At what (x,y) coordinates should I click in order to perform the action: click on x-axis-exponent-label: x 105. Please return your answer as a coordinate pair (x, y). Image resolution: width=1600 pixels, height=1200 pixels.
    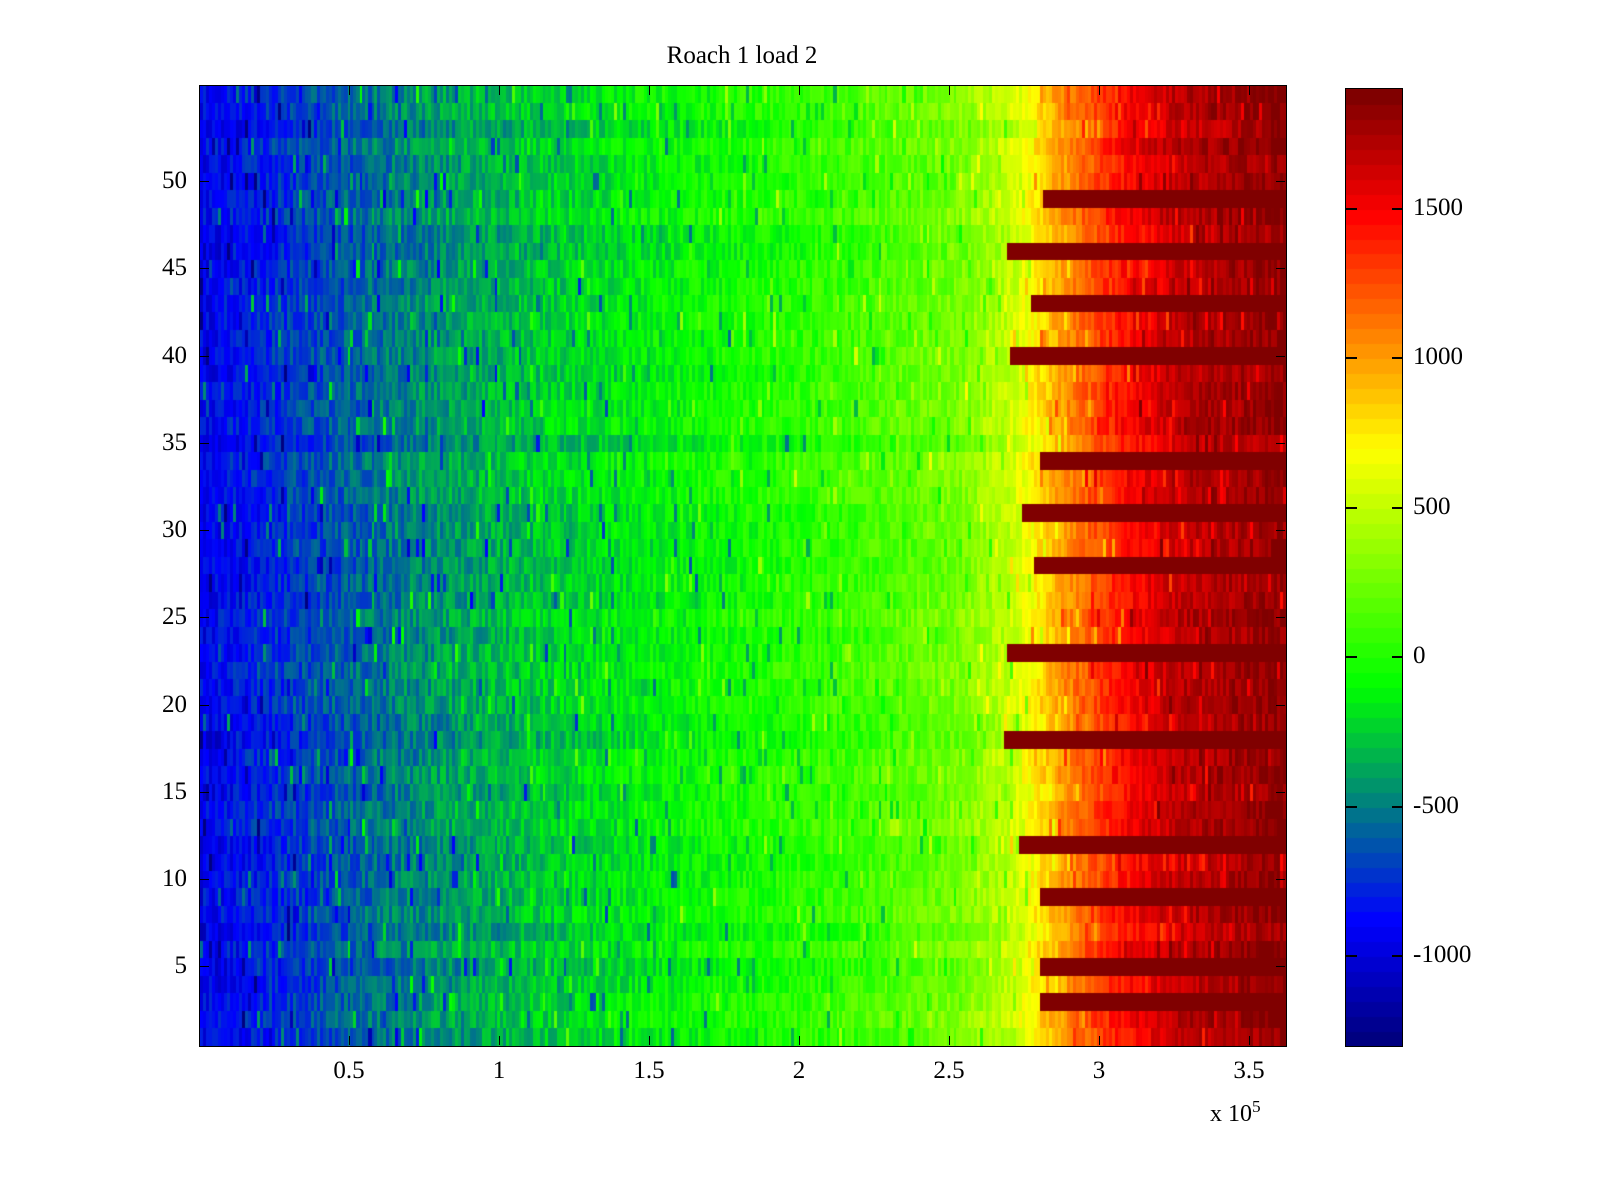
    Looking at the image, I should click on (1235, 1112).